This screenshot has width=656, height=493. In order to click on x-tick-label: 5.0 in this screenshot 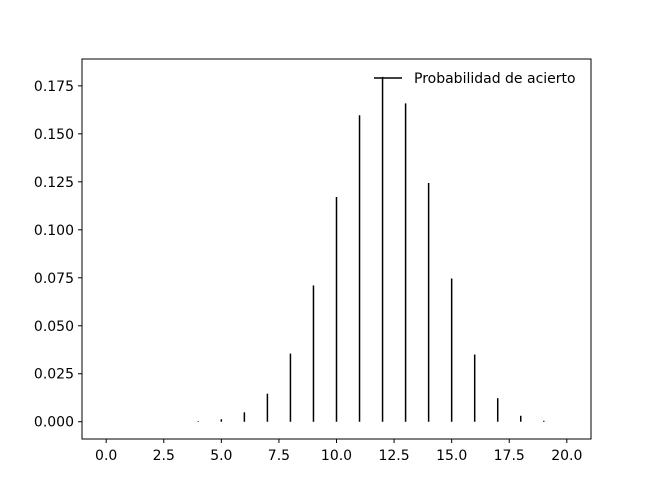, I will do `click(221, 456)`.